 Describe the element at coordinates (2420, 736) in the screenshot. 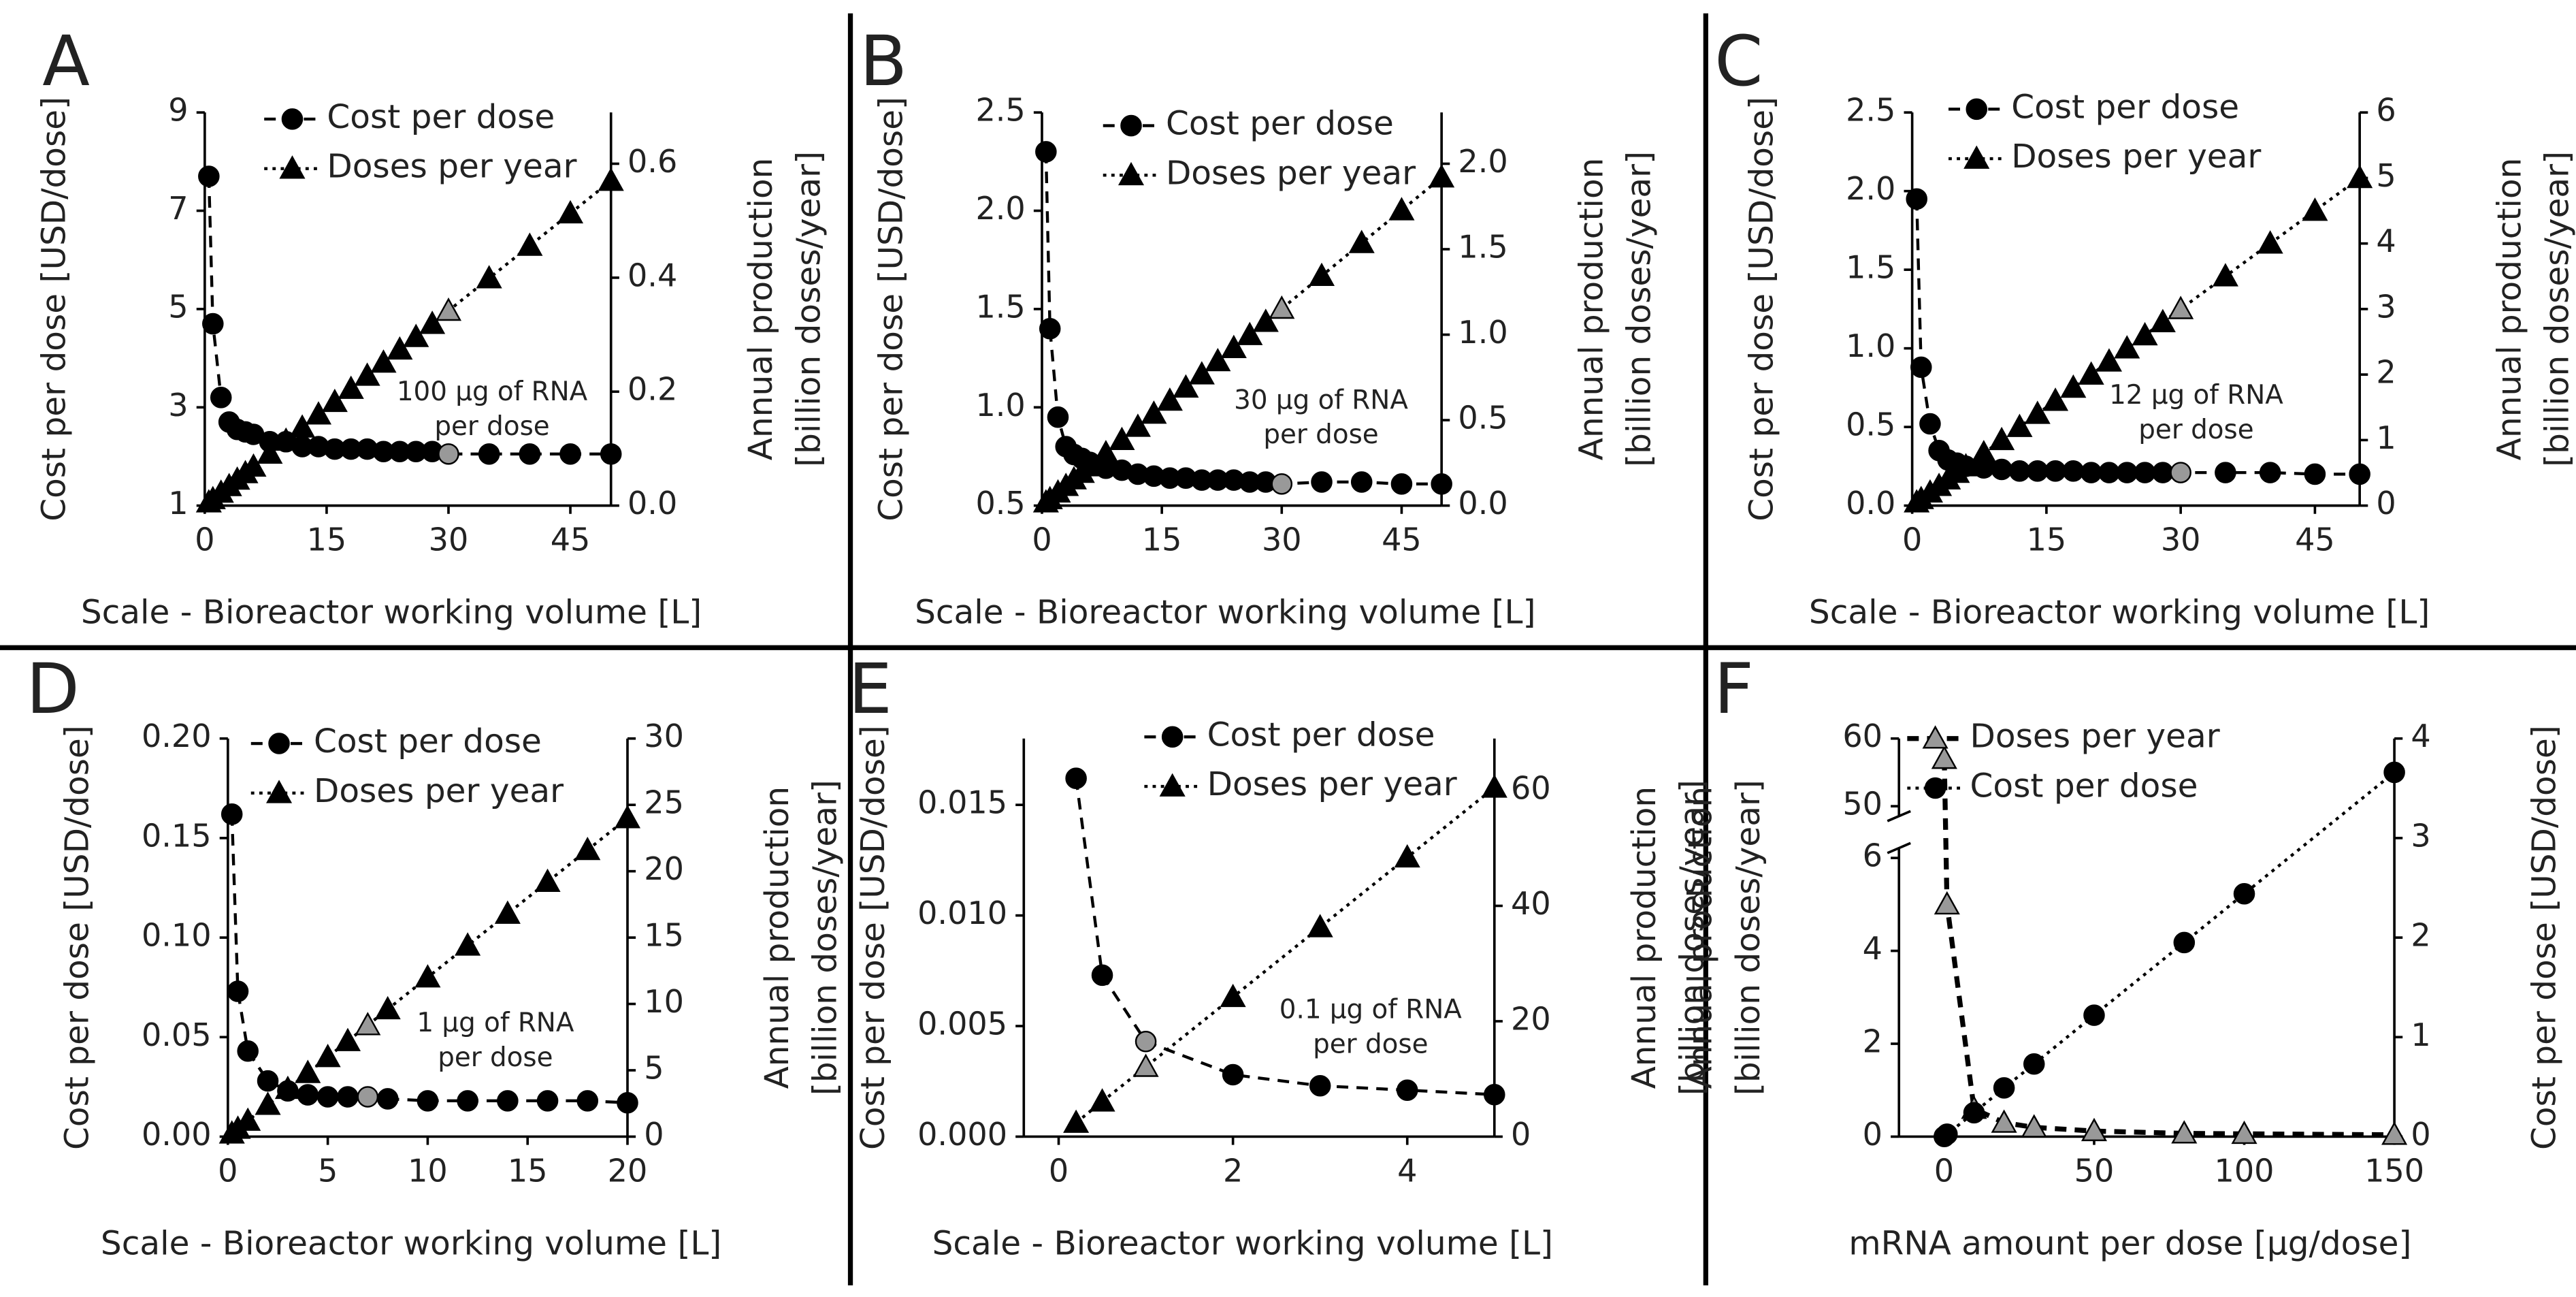

I see `y2-tick-label: 4` at that location.